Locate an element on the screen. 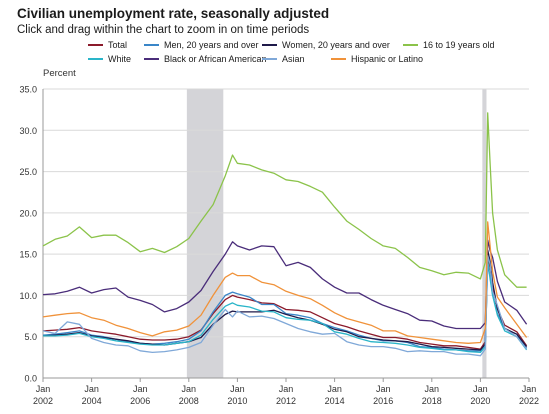  legend-item-total: Total is located at coordinates (107, 45).